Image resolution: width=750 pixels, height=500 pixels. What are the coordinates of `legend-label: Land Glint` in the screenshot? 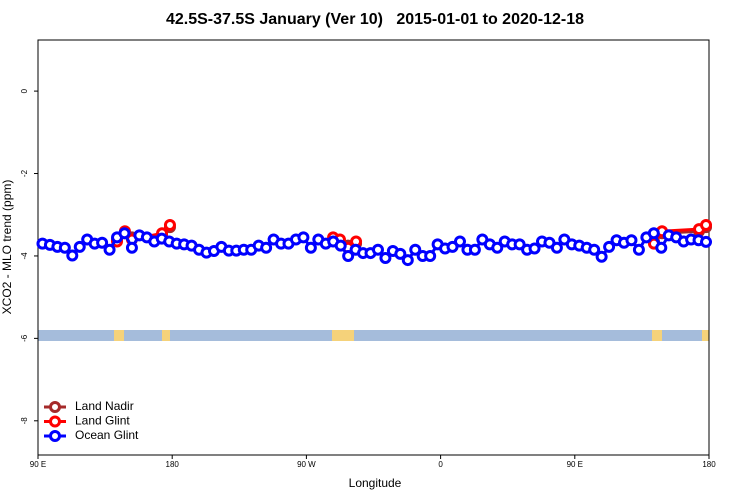 It's located at (102, 421).